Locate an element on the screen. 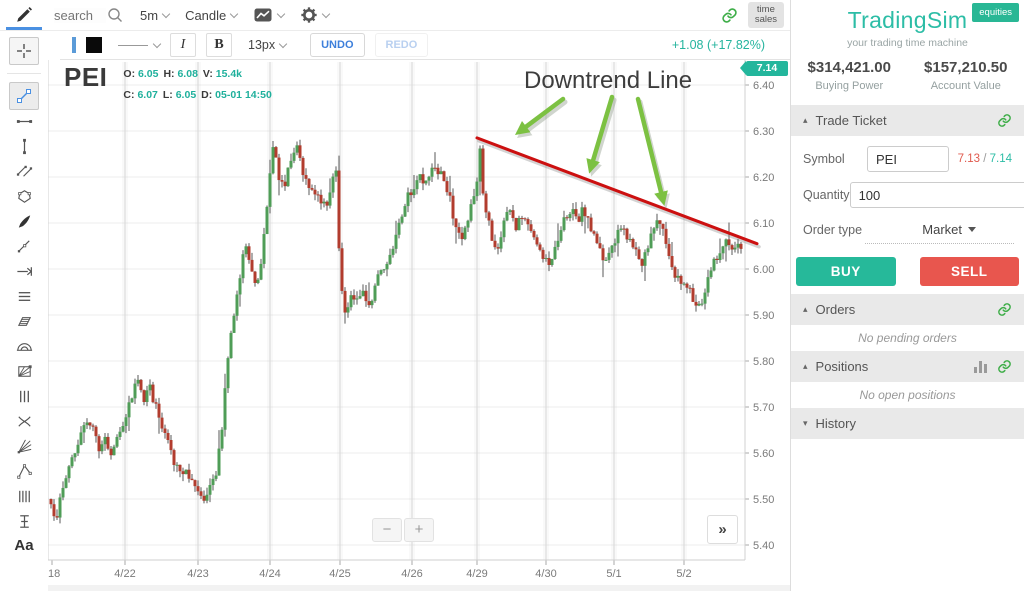  order-type-underline is located at coordinates (939, 243).